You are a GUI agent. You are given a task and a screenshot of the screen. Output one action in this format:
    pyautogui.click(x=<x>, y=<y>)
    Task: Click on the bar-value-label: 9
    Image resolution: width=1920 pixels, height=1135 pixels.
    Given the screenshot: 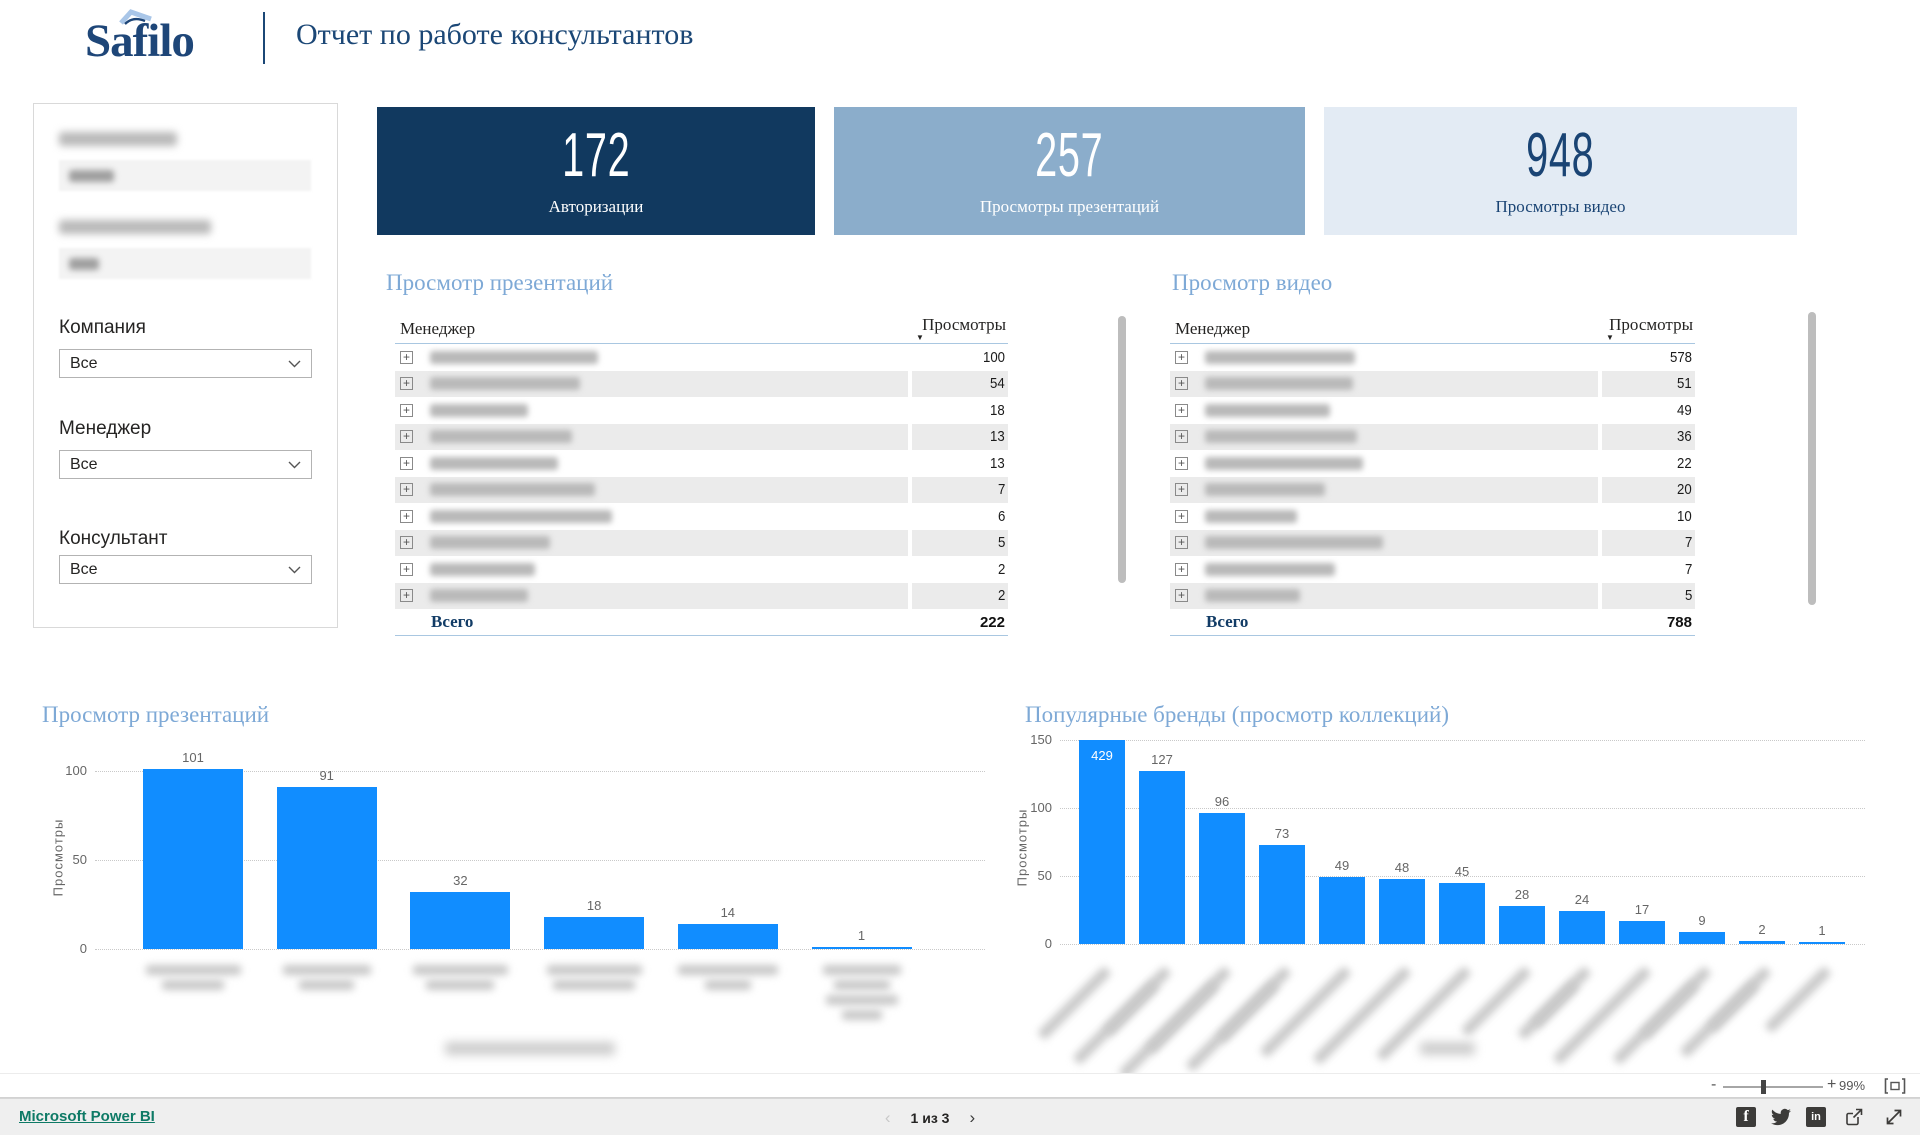 What is the action you would take?
    pyautogui.click(x=1702, y=920)
    